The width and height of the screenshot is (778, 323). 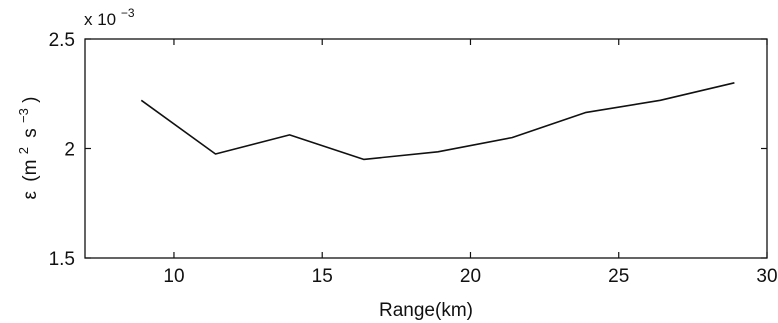 I want to click on y-axis-multiplier: x 10 −3, so click(x=109, y=17).